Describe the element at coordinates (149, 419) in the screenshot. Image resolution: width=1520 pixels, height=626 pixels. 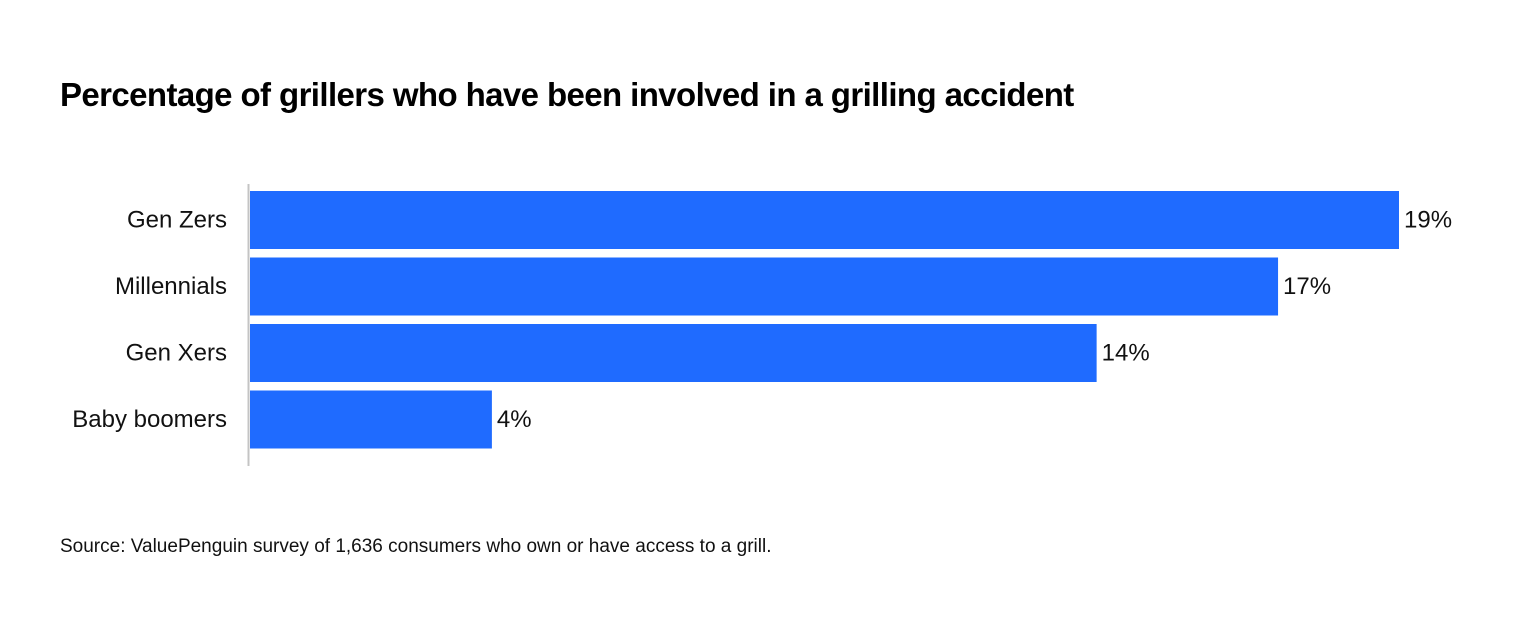
I see `category-label: Baby boomers` at that location.